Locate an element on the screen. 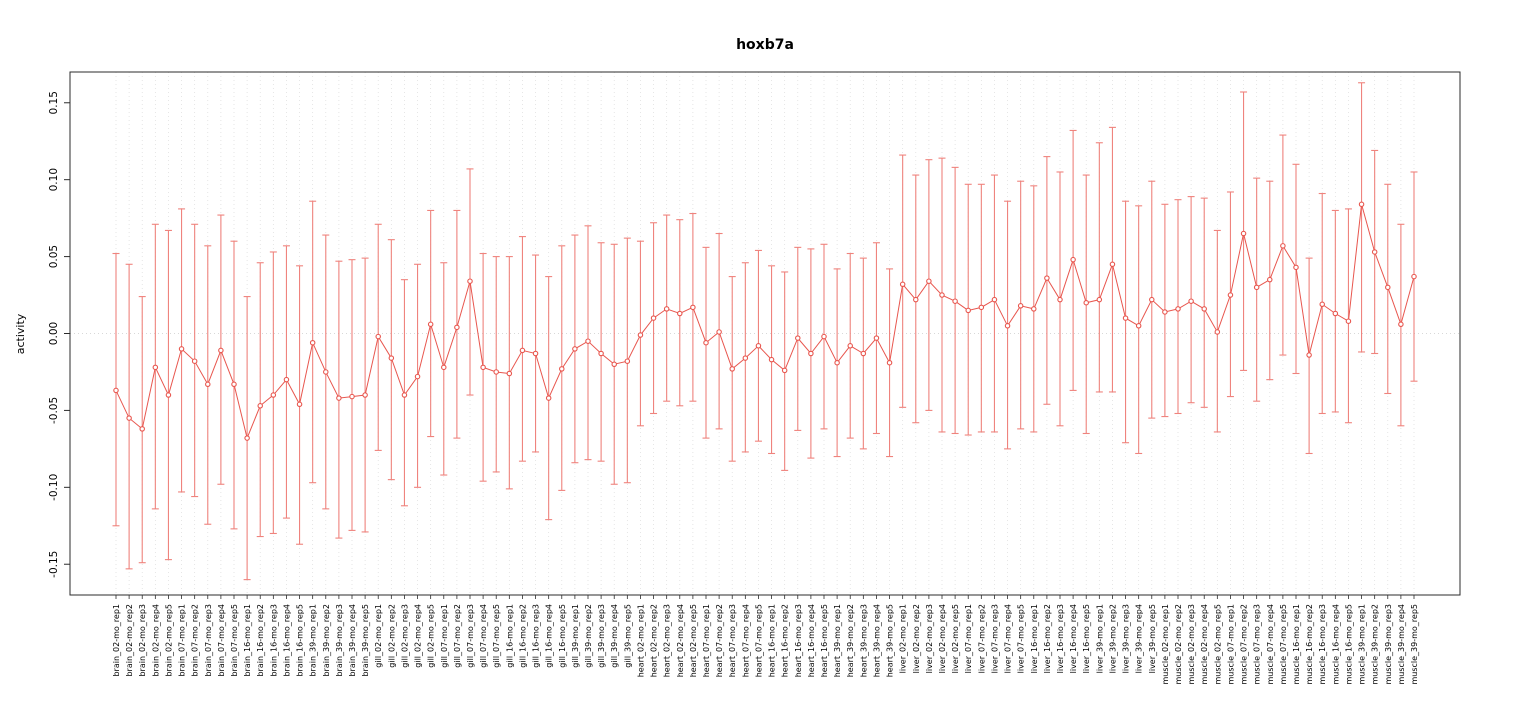 This screenshot has height=720, width=1530. x-tick-label: heart_02-mo_rep2 is located at coordinates (654, 640).